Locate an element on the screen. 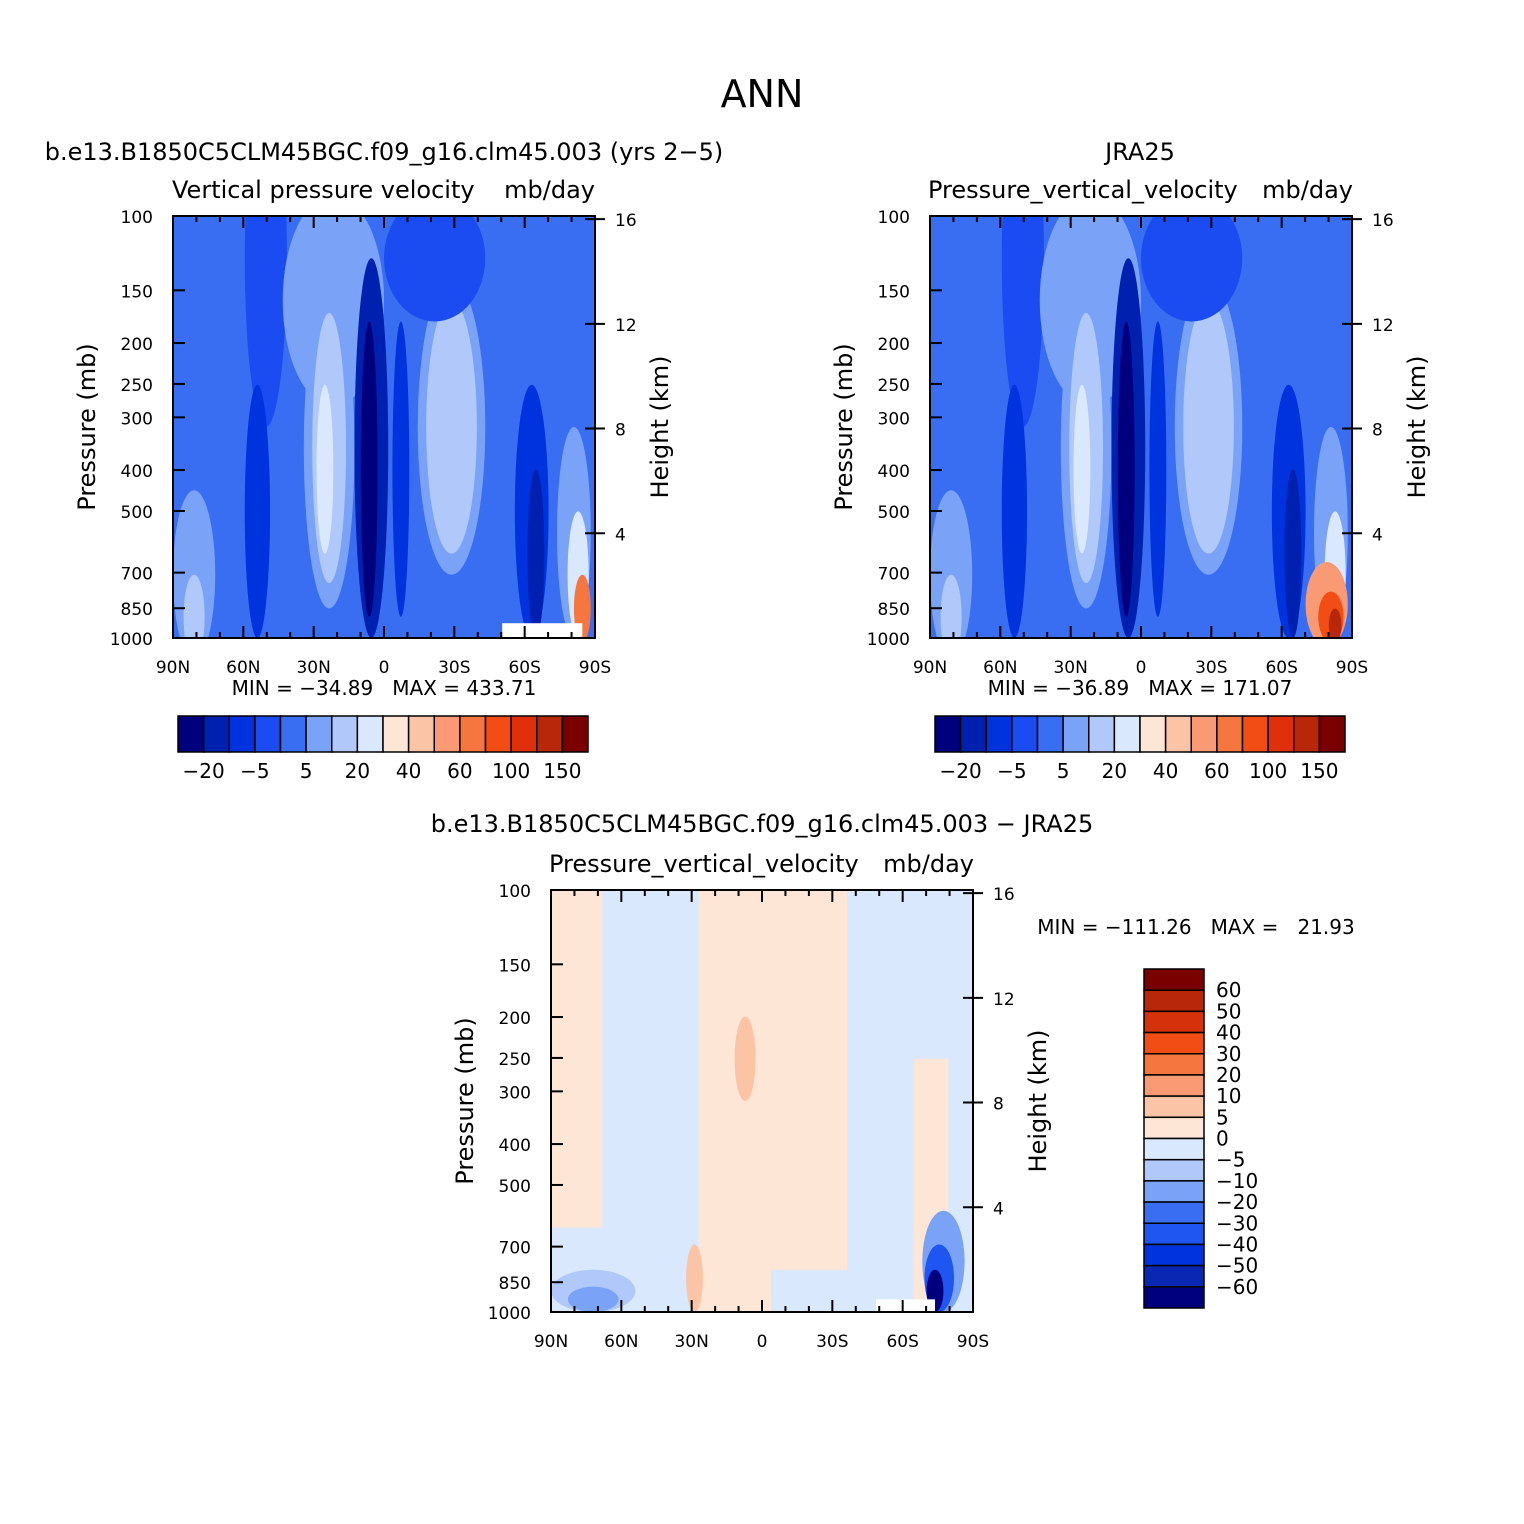 Image resolution: width=1524 pixels, height=1524 pixels. right-tick-label: 12 is located at coordinates (1383, 326).